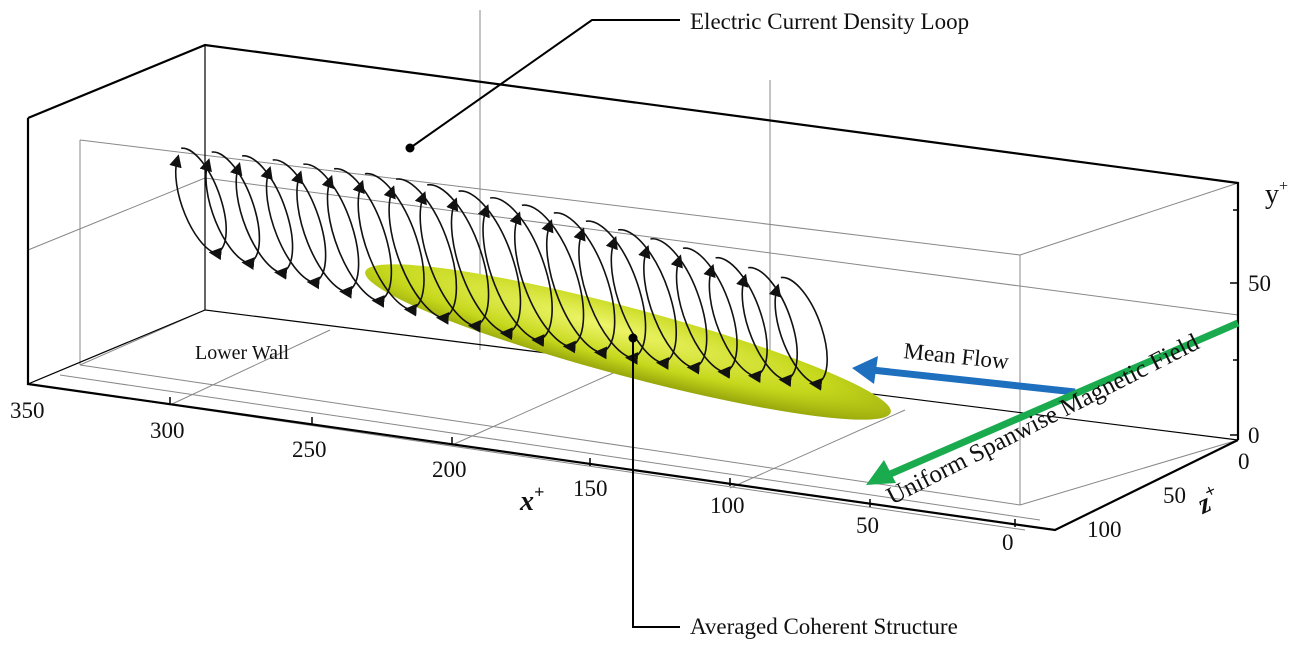 The height and width of the screenshot is (649, 1309). I want to click on x-tick: 0, so click(1008, 542).